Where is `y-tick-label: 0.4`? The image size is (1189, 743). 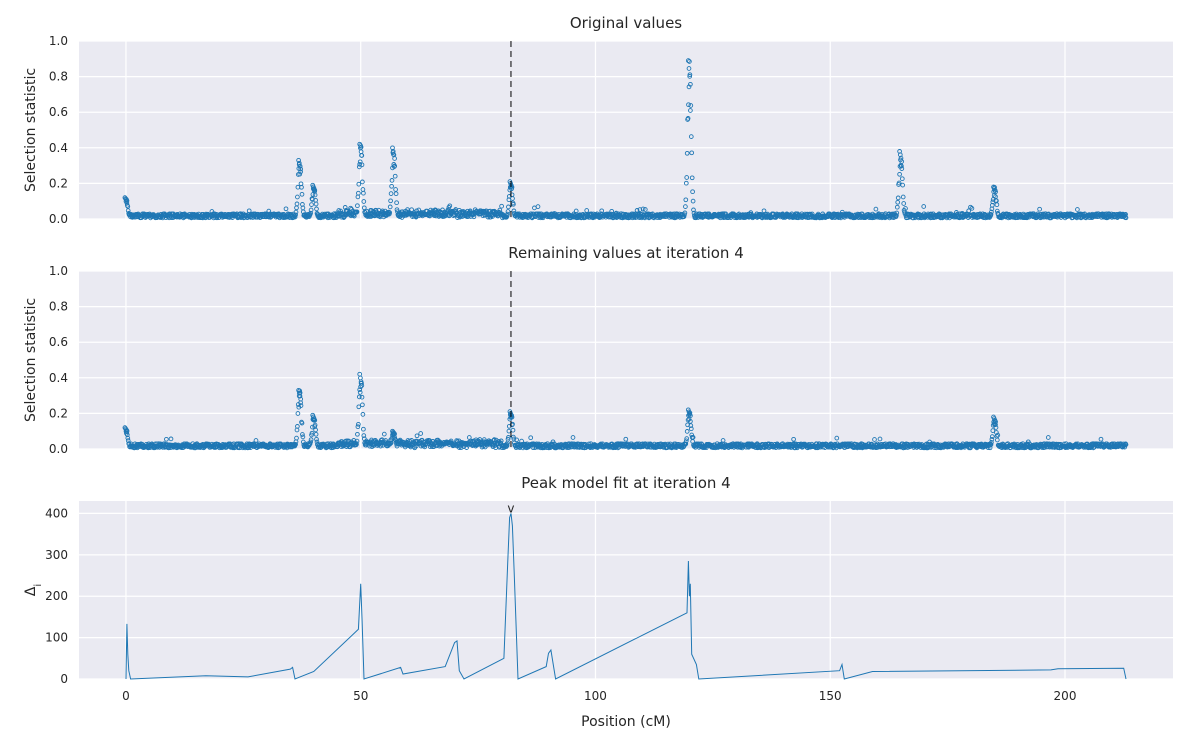 y-tick-label: 0.4 is located at coordinates (58, 148).